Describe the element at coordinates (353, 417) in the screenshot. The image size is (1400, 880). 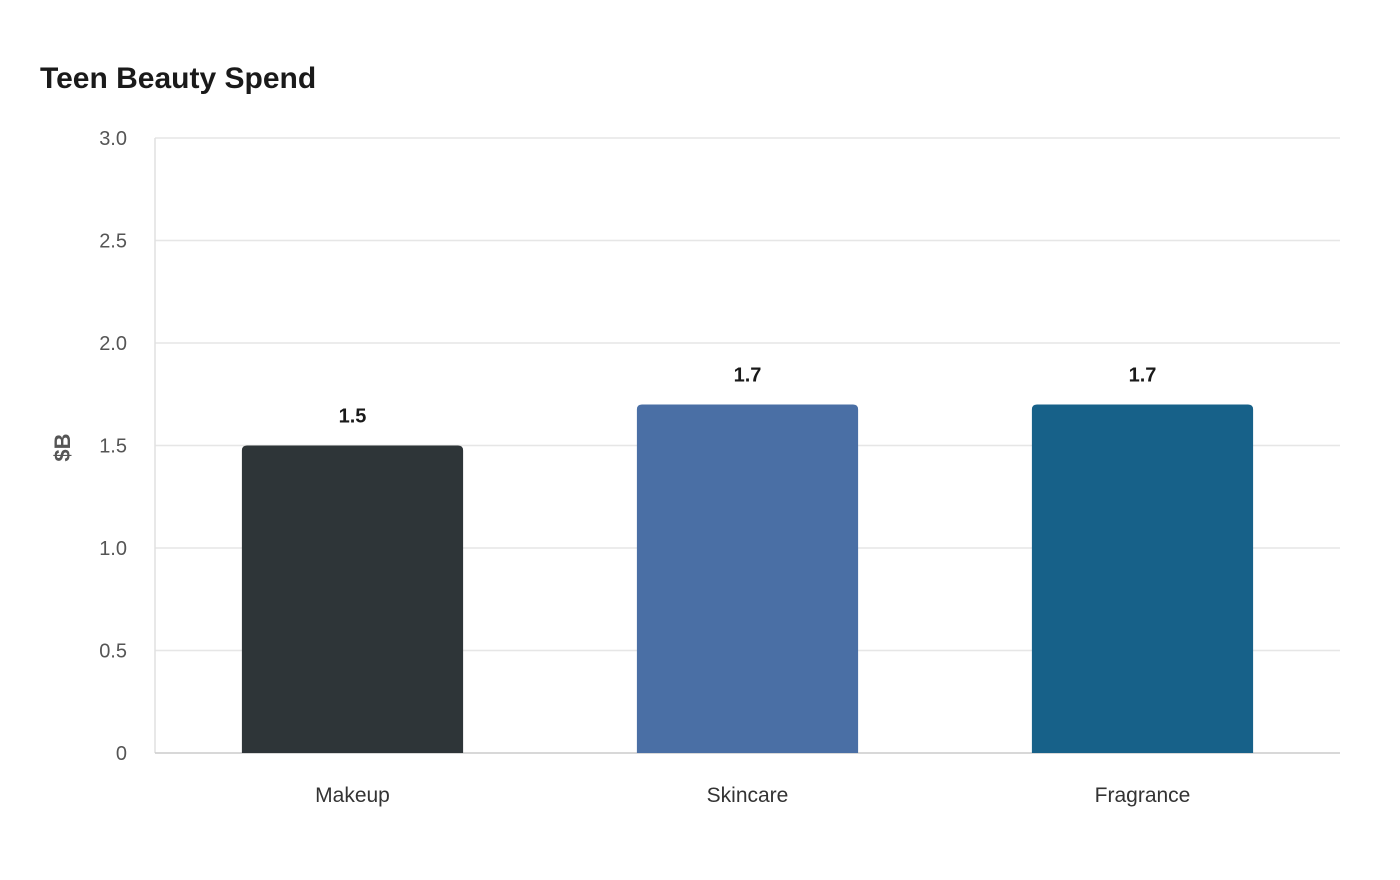
I see `bar-value-label: 1.5` at that location.